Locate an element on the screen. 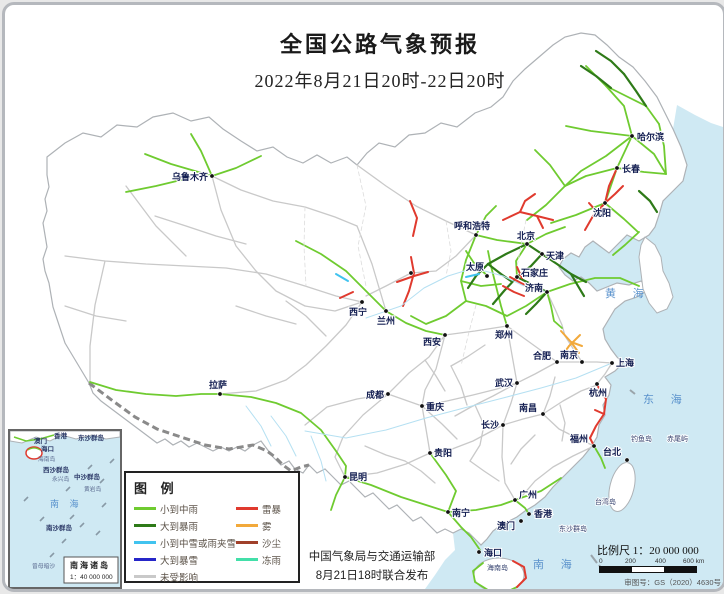 Image resolution: width=724 pixels, height=594 pixels. taiwan-island is located at coordinates (622, 487).